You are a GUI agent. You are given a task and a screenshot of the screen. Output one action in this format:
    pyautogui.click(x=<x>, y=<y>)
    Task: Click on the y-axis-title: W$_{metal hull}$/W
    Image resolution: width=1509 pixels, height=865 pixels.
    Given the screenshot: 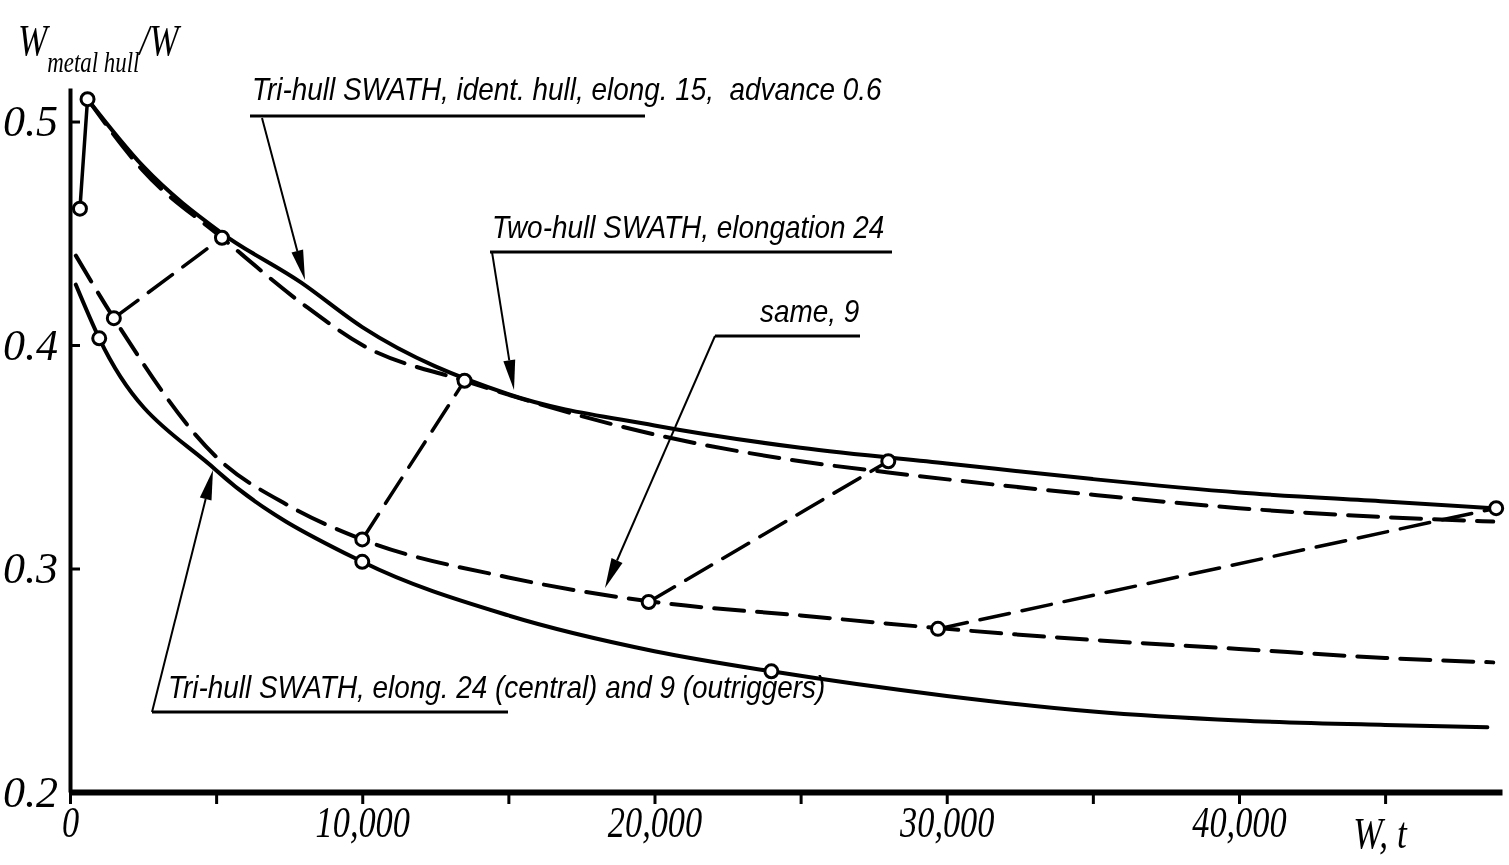 What is the action you would take?
    pyautogui.click(x=100, y=46)
    